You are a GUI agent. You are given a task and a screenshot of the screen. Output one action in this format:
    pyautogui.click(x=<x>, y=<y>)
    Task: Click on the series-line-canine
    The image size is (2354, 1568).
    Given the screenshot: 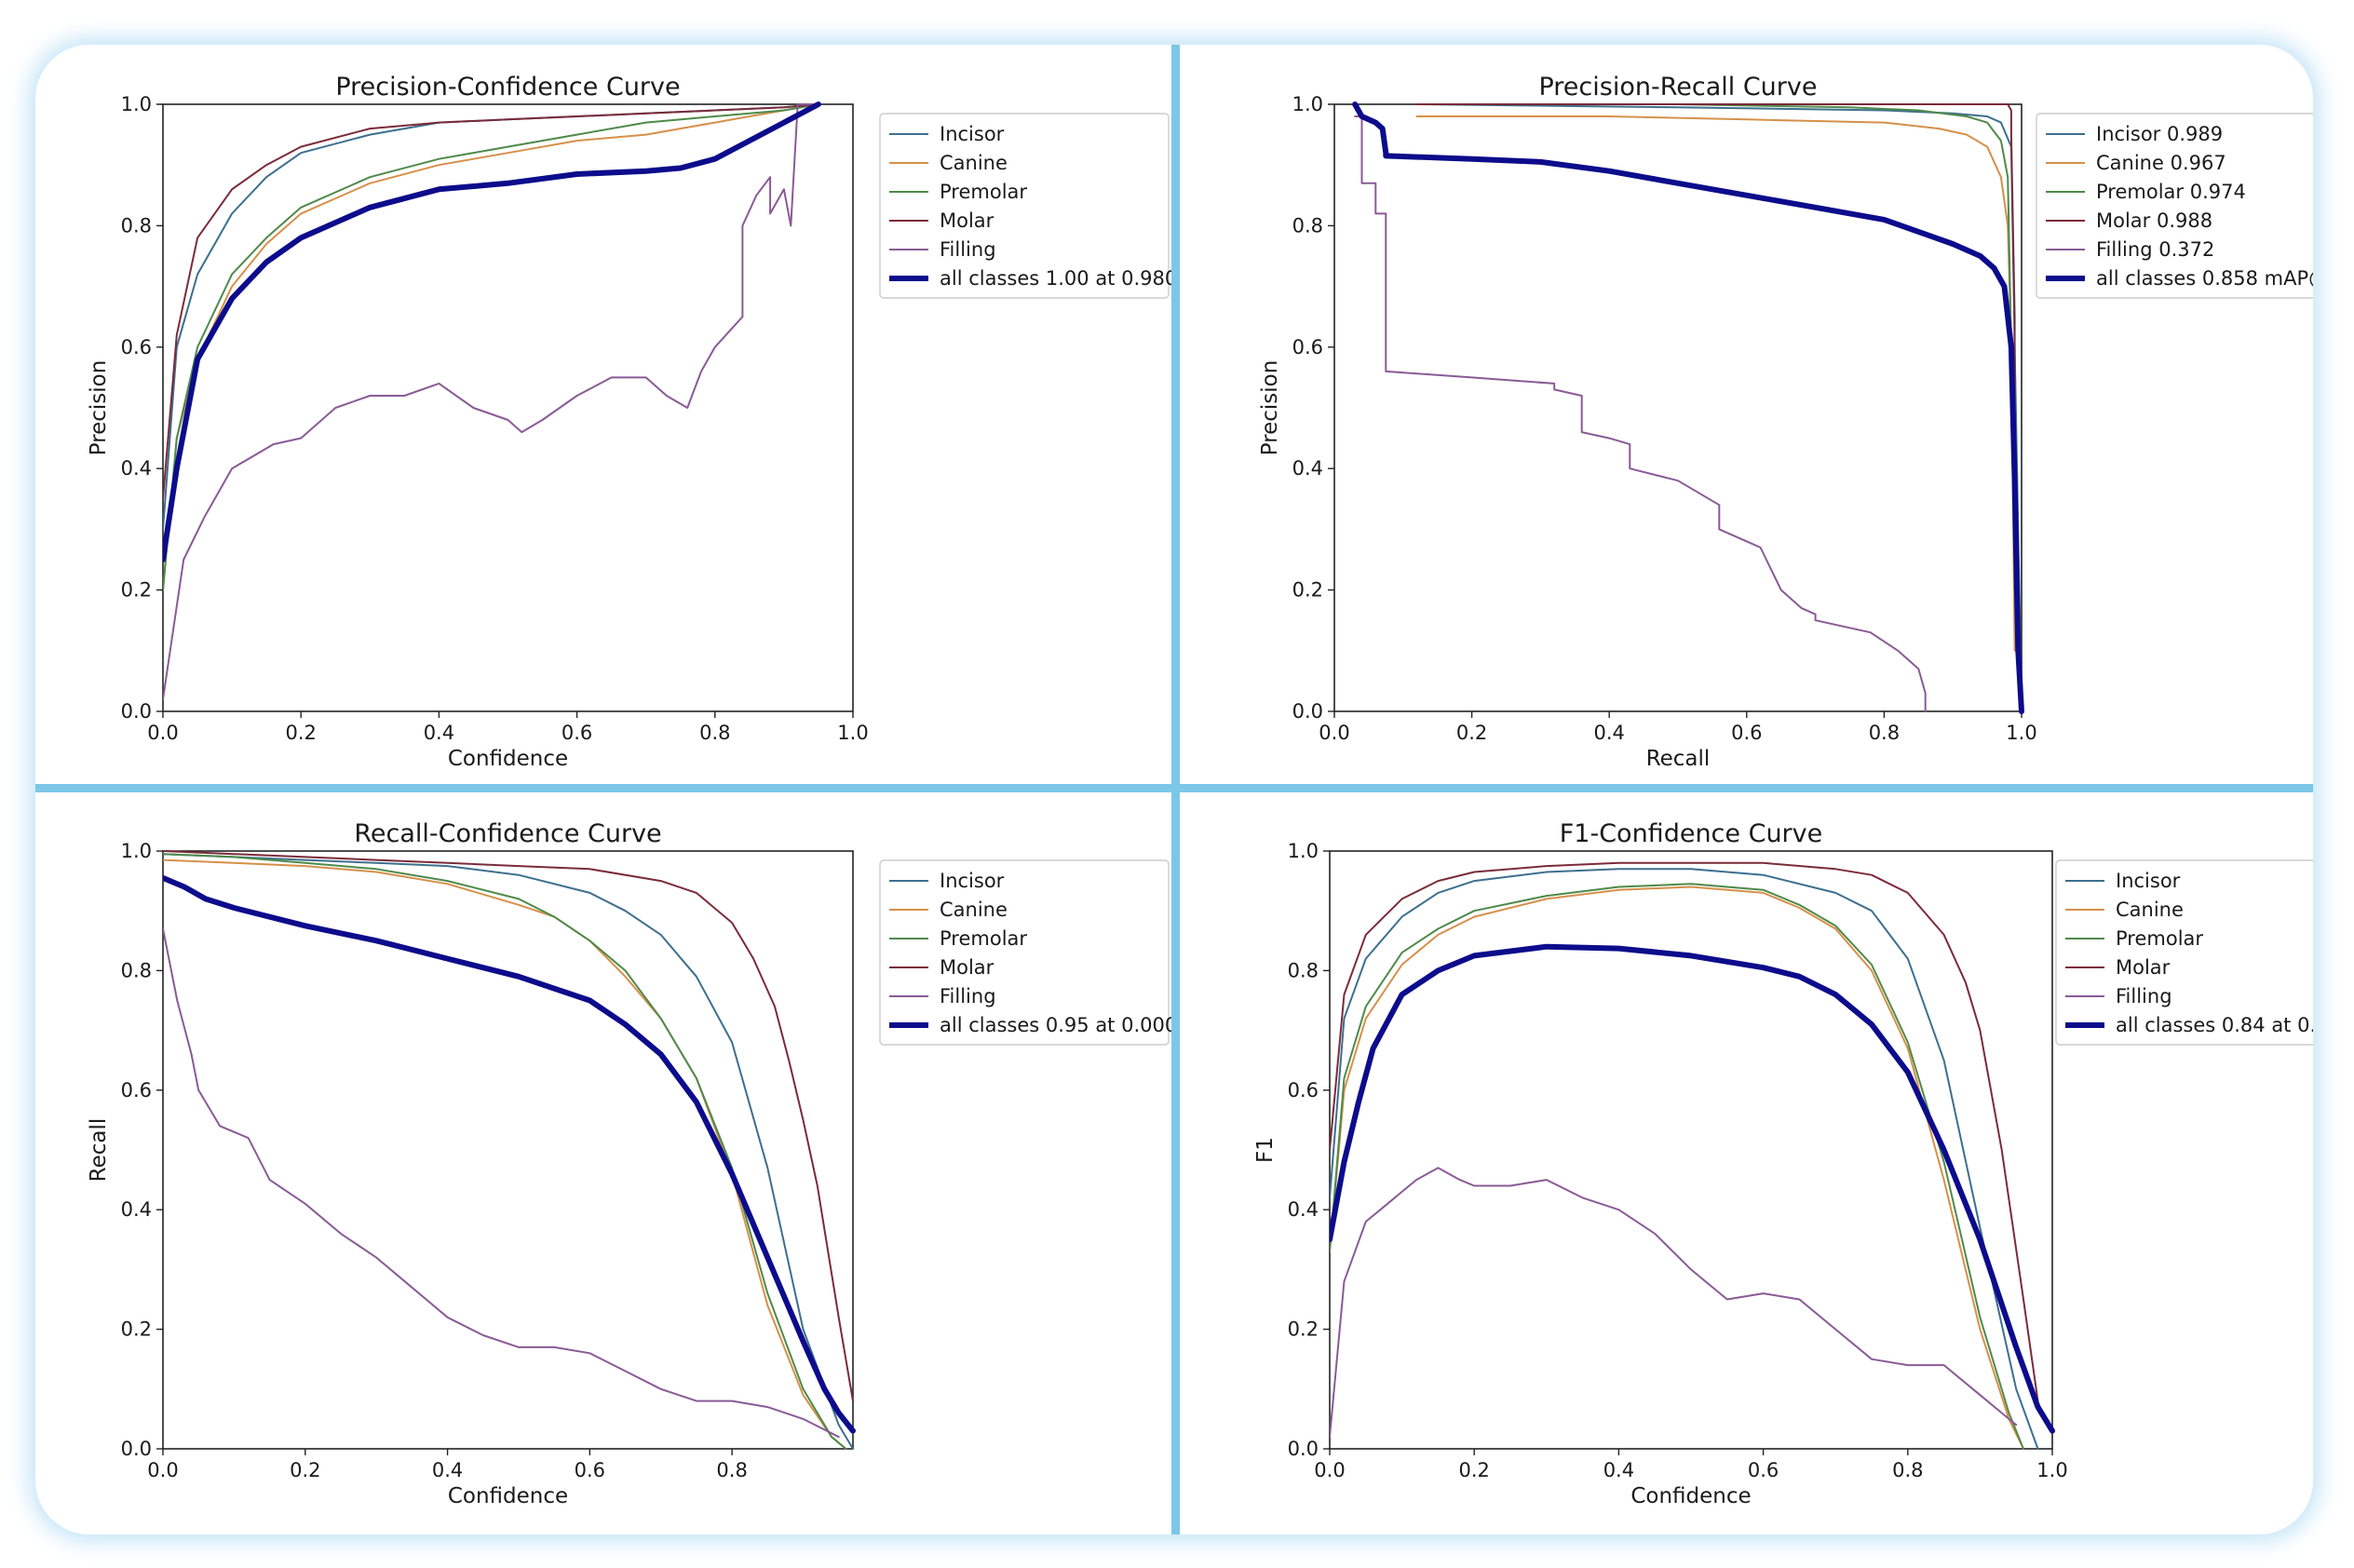 What is the action you would take?
    pyautogui.click(x=505, y=1154)
    